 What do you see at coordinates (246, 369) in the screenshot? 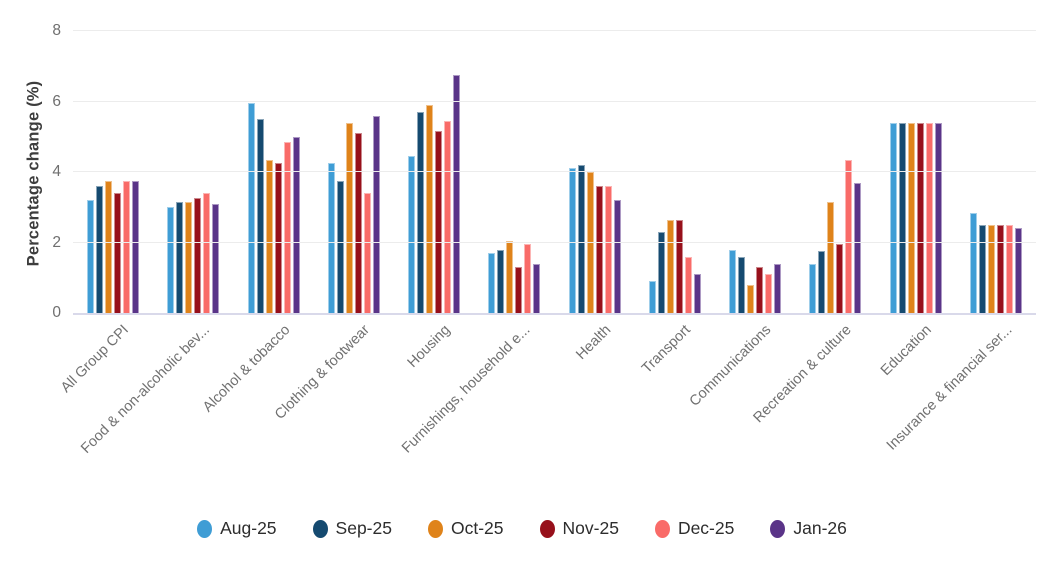
I see `x-axis-label: Alcohol & tobacco` at bounding box center [246, 369].